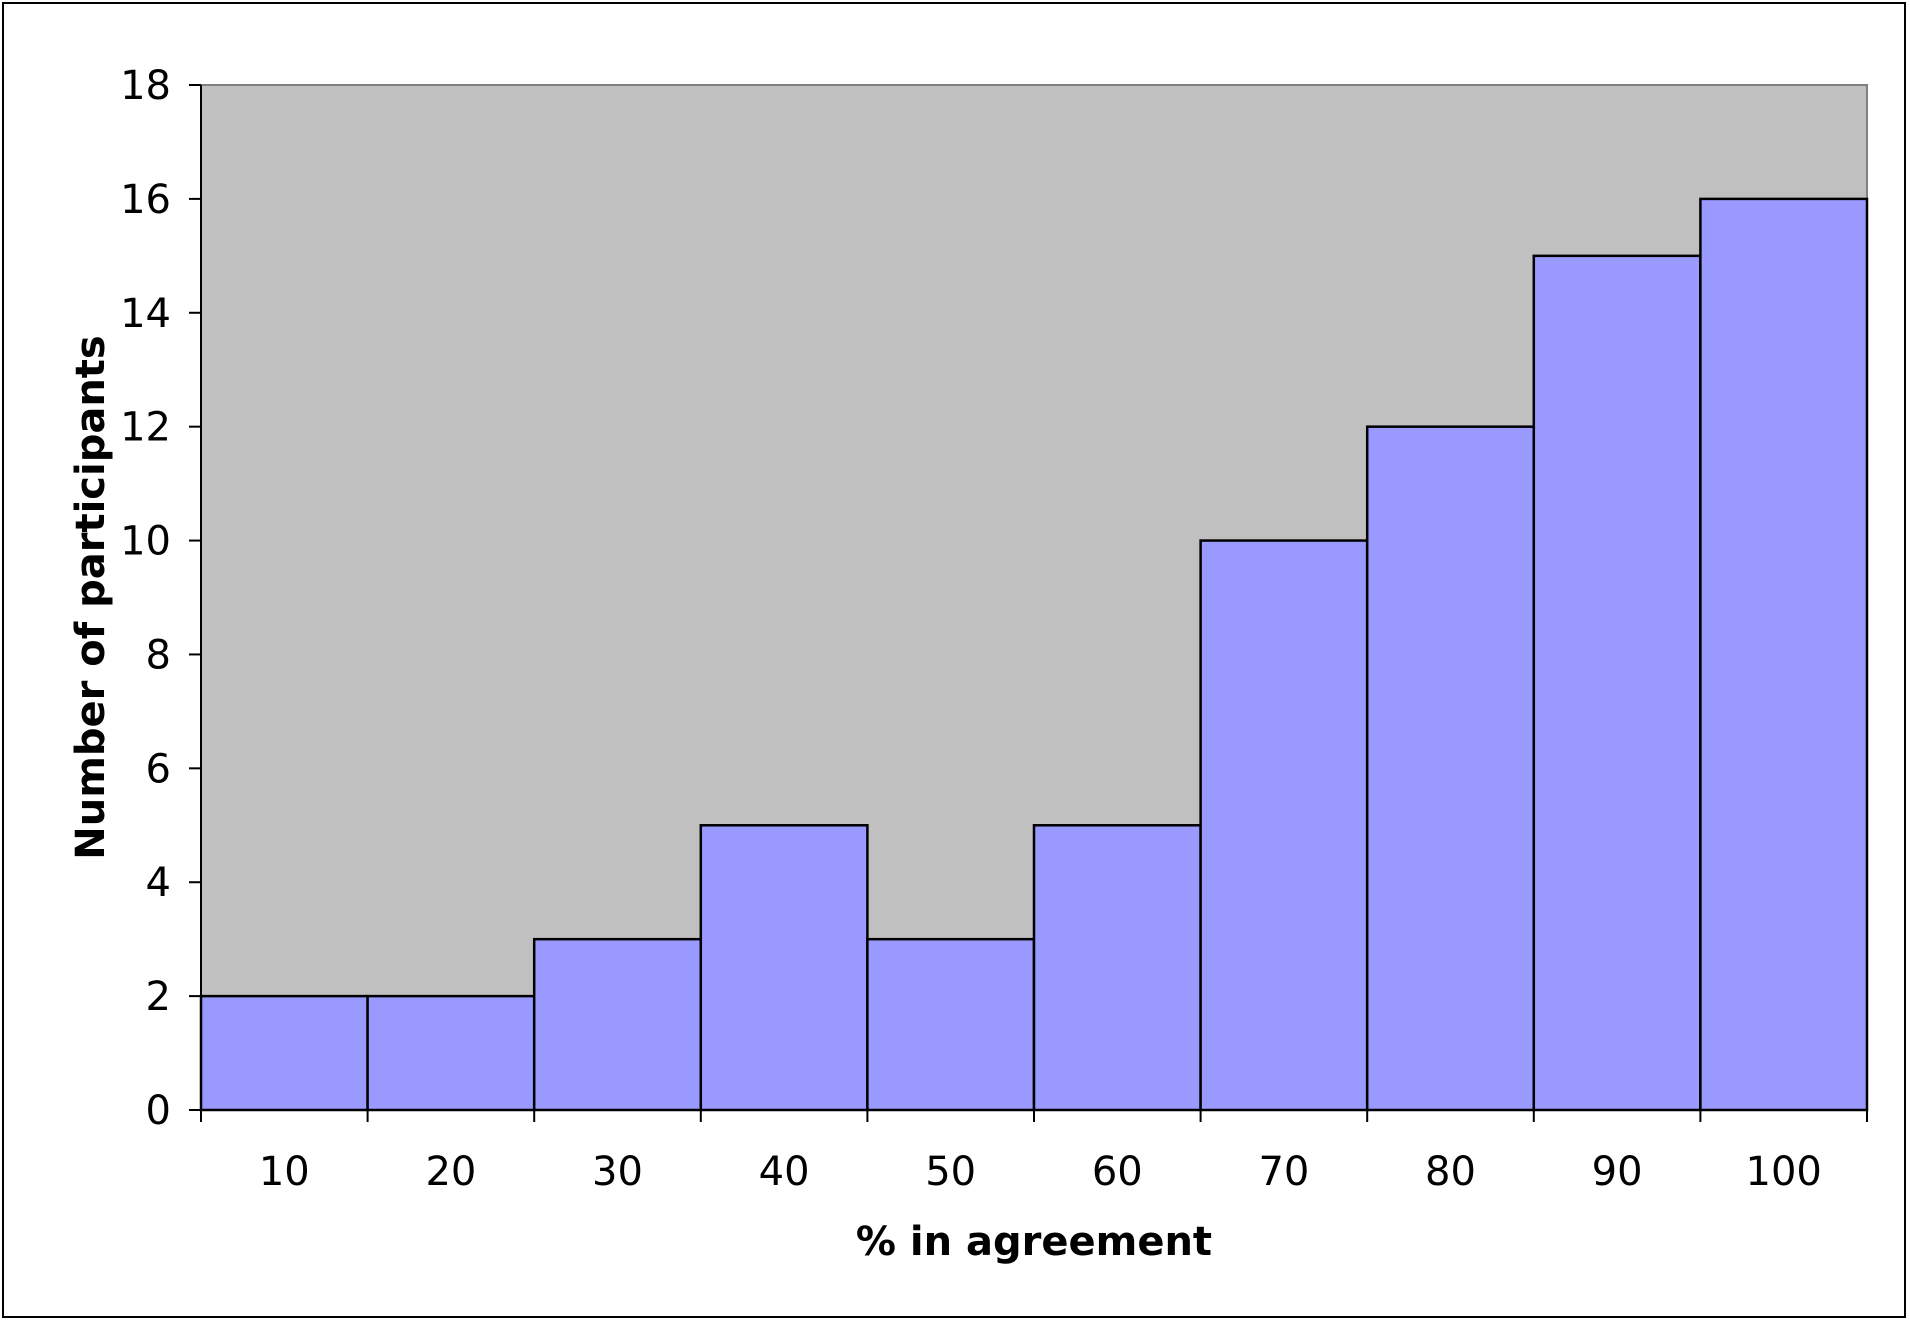 The image size is (1910, 1322). Describe the element at coordinates (1450, 1172) in the screenshot. I see `x-tick-label: 80` at that location.